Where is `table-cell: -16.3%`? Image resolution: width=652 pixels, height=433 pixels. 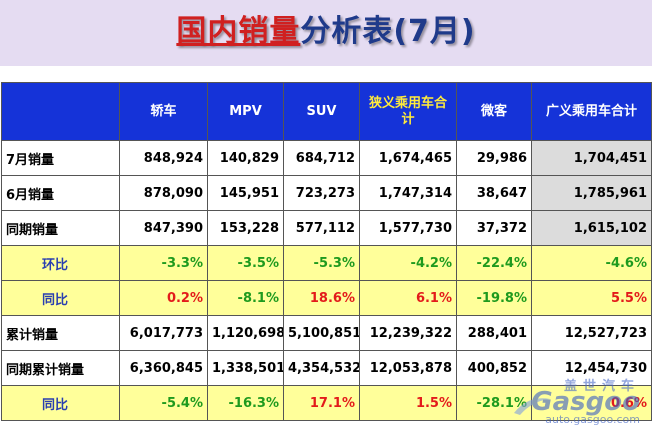 table-cell: -16.3% is located at coordinates (245, 403).